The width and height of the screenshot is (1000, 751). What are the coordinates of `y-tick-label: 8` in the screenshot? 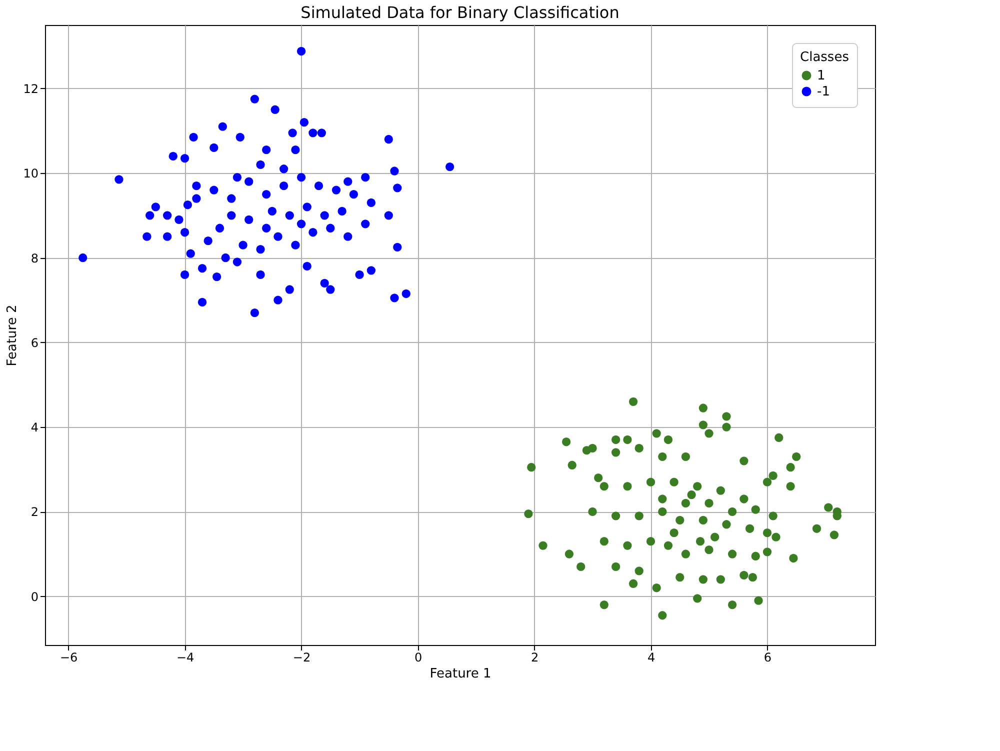 It's located at (34, 258).